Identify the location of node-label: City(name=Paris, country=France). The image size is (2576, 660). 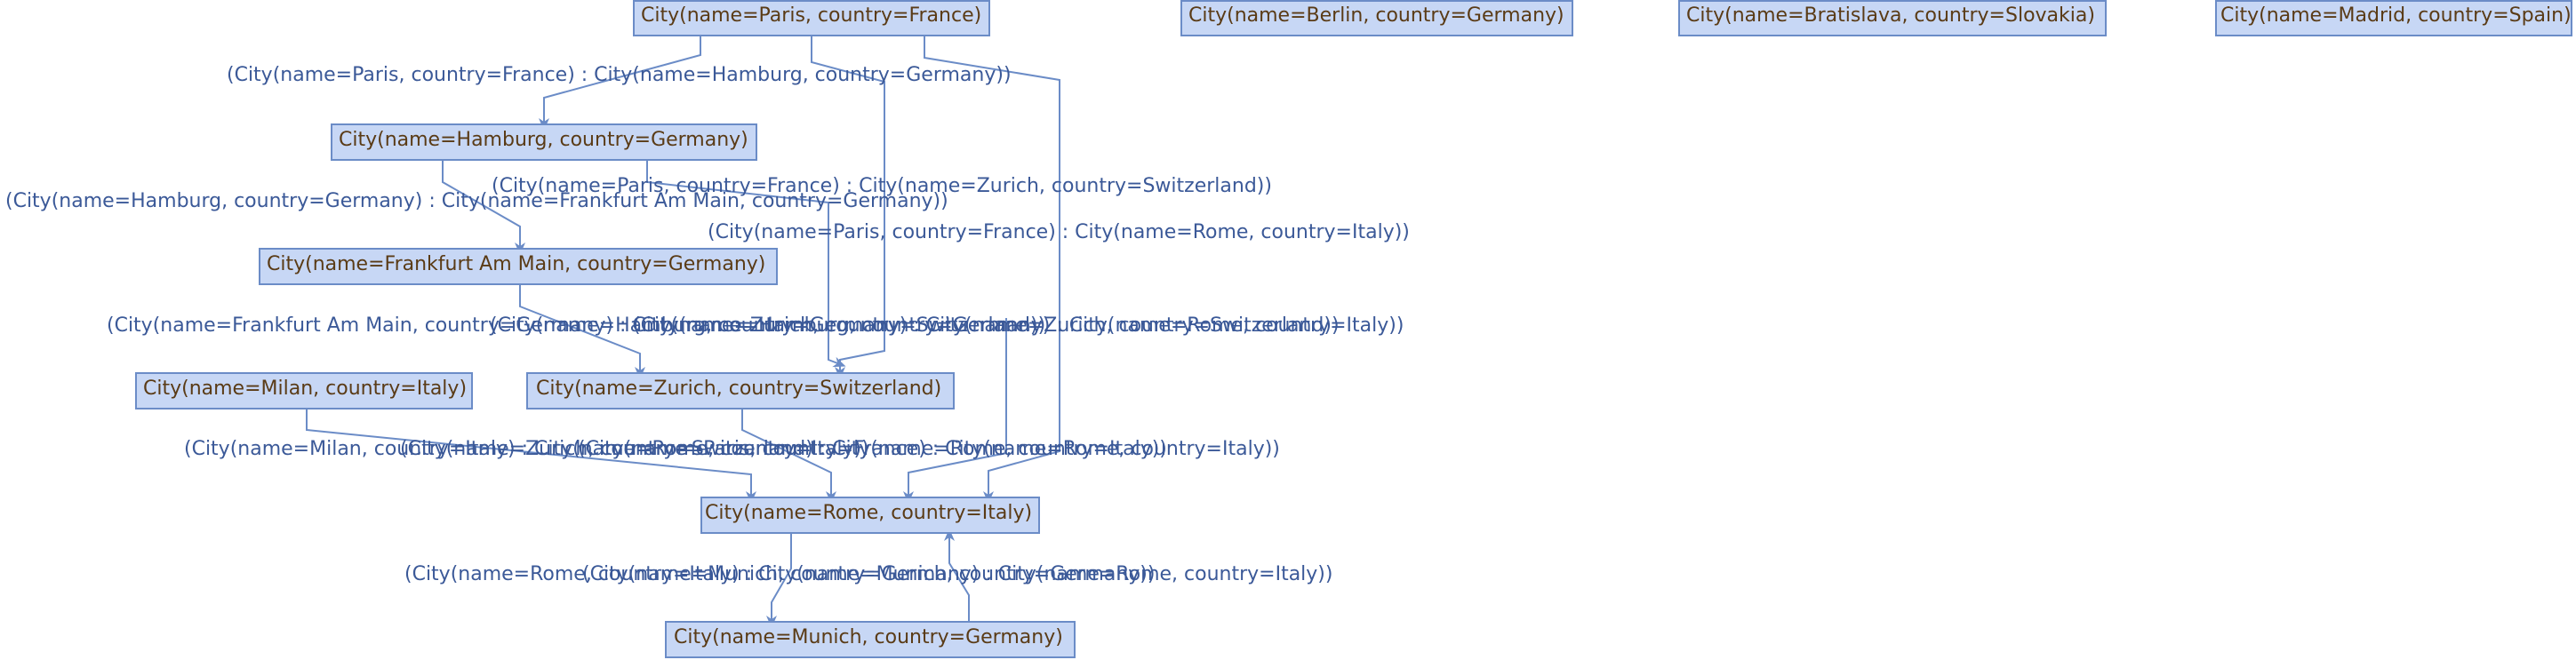
(811, 15).